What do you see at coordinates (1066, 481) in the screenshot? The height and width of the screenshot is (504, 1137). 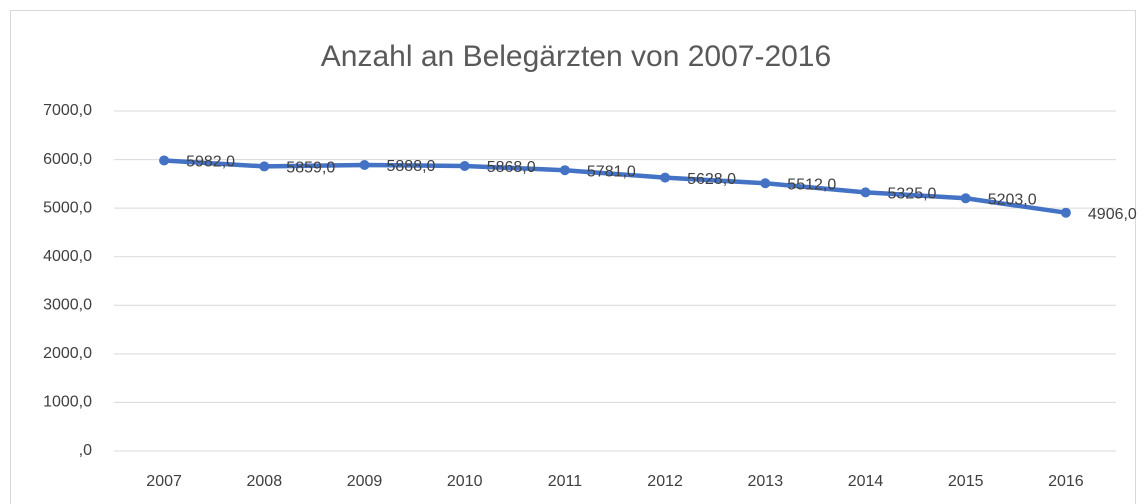 I see `x-tick-label: 2016` at bounding box center [1066, 481].